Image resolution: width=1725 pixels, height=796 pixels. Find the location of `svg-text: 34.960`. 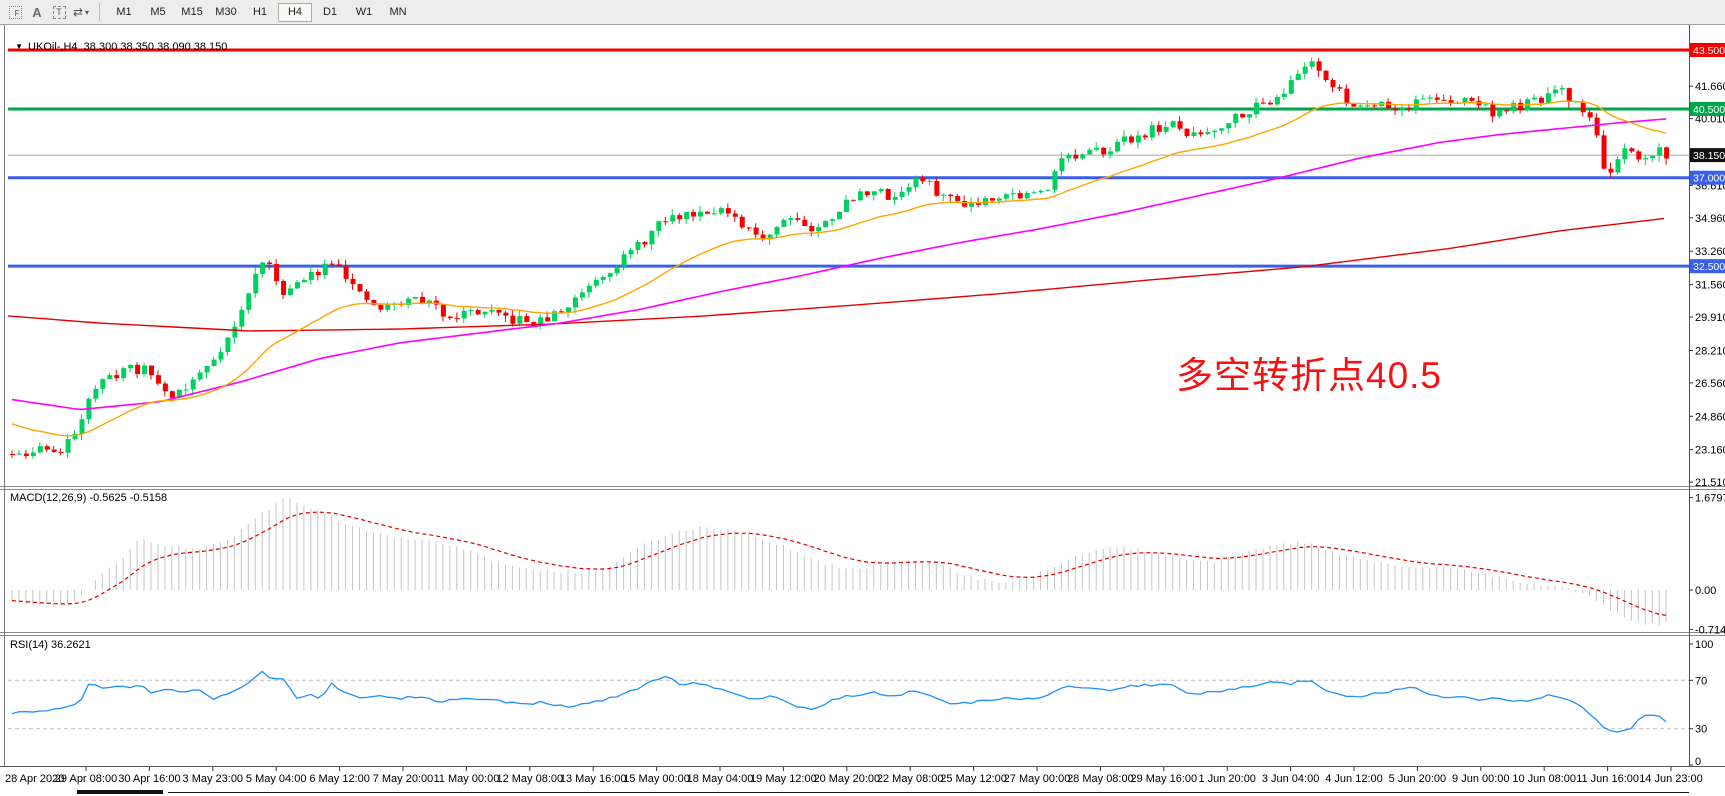

svg-text: 34.960 is located at coordinates (1710, 219).